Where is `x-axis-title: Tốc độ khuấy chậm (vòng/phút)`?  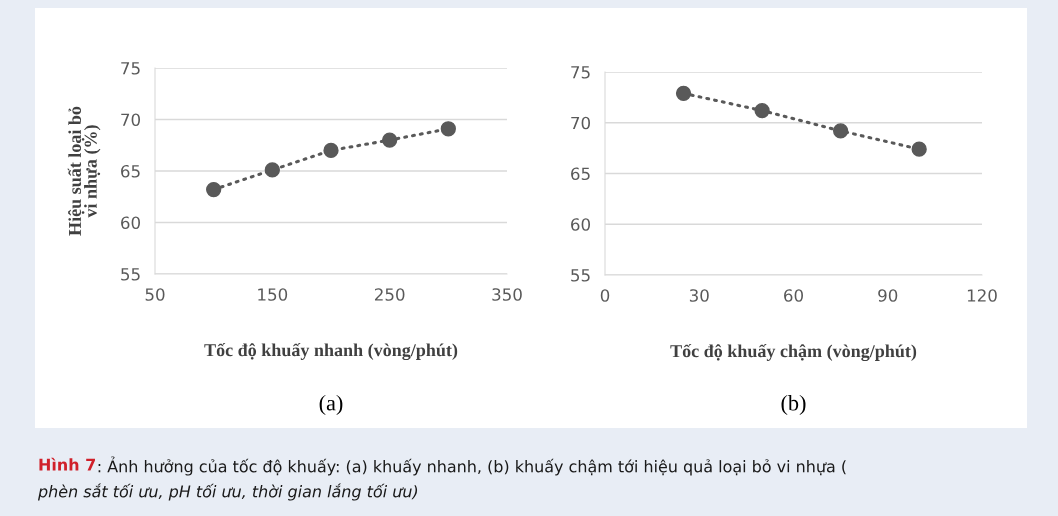 x-axis-title: Tốc độ khuấy chậm (vòng/phút) is located at coordinates (793, 352).